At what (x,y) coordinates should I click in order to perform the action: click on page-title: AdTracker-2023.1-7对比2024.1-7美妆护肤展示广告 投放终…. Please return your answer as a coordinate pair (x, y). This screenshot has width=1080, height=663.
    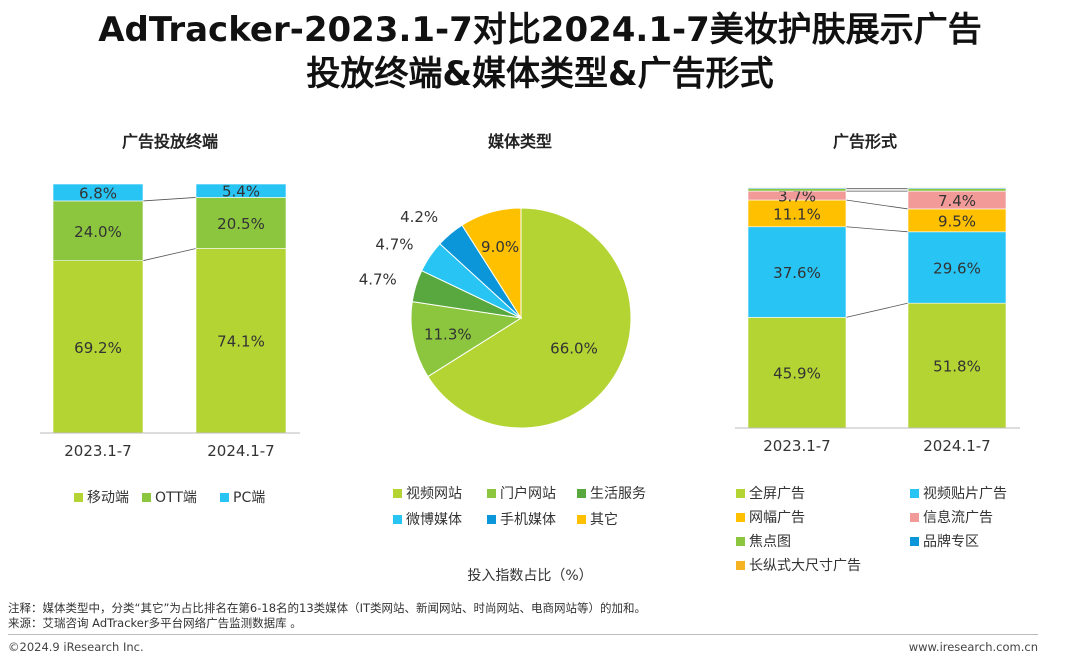
    Looking at the image, I should click on (540, 52).